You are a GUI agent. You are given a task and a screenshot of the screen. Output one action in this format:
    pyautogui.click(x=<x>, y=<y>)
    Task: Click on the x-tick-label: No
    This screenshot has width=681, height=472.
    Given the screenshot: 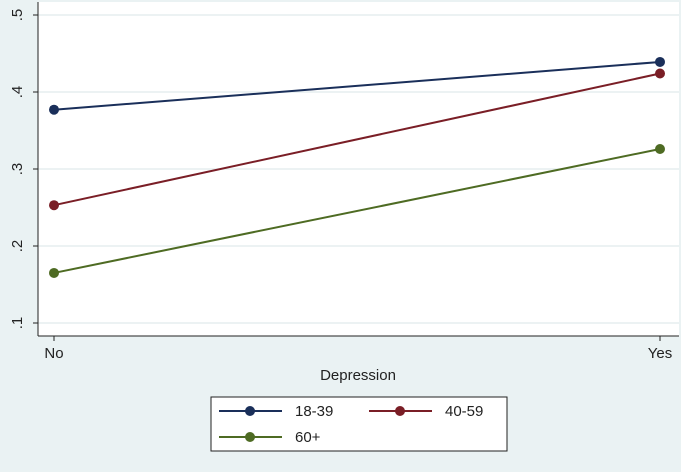 What is the action you would take?
    pyautogui.click(x=53, y=353)
    